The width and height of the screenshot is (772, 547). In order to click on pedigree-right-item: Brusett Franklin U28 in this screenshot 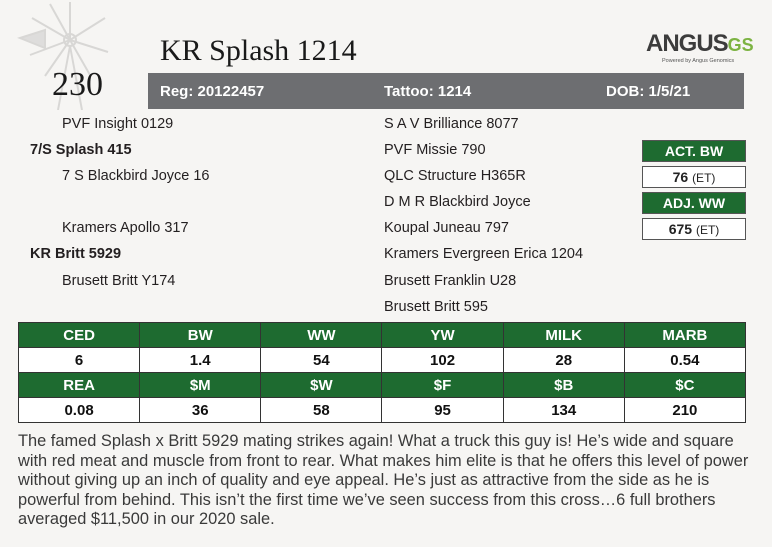, I will do `click(450, 281)`.